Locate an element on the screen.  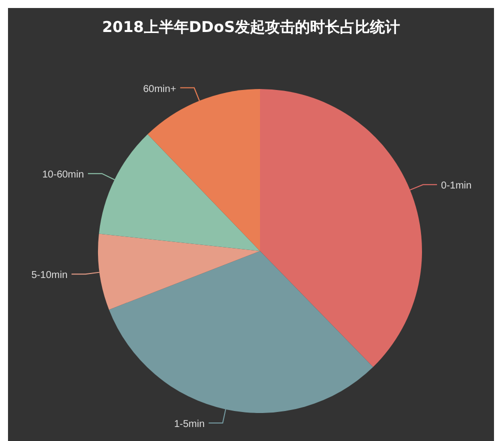
chart-title: 2018上半年DDoS发起攻击的时长占比统计 is located at coordinates (251, 27).